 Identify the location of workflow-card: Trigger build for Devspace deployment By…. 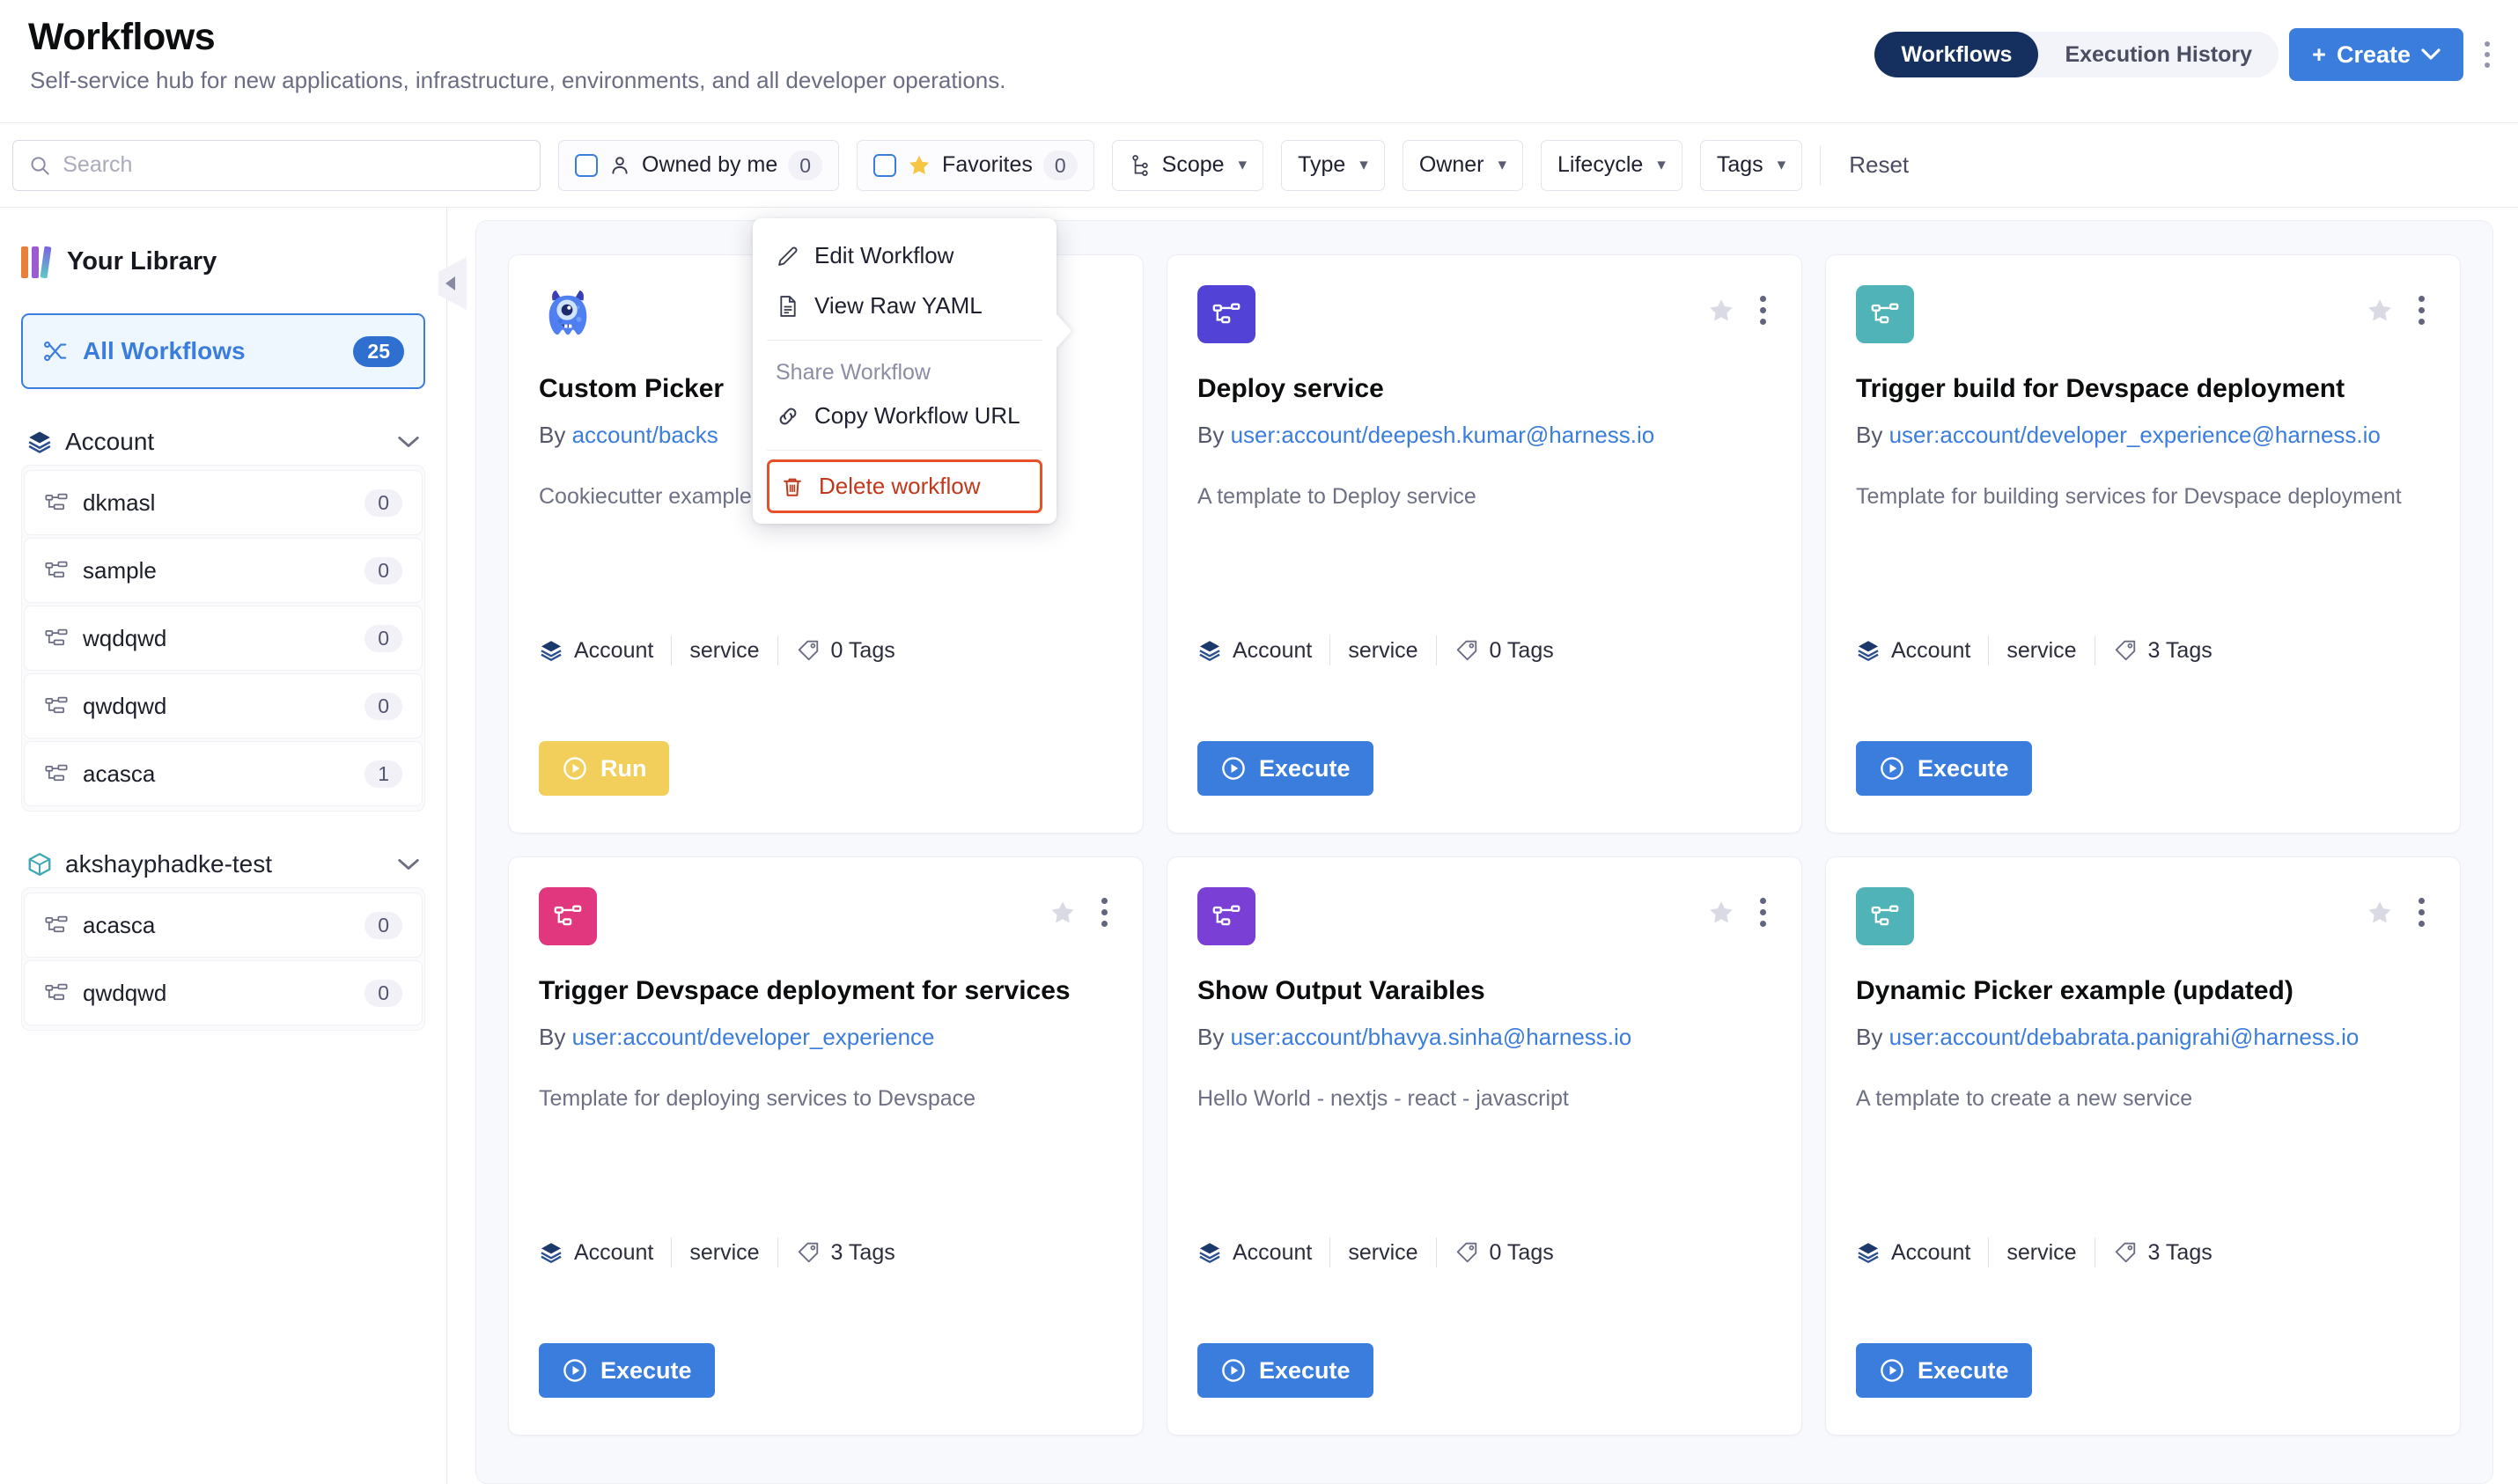
(2143, 544).